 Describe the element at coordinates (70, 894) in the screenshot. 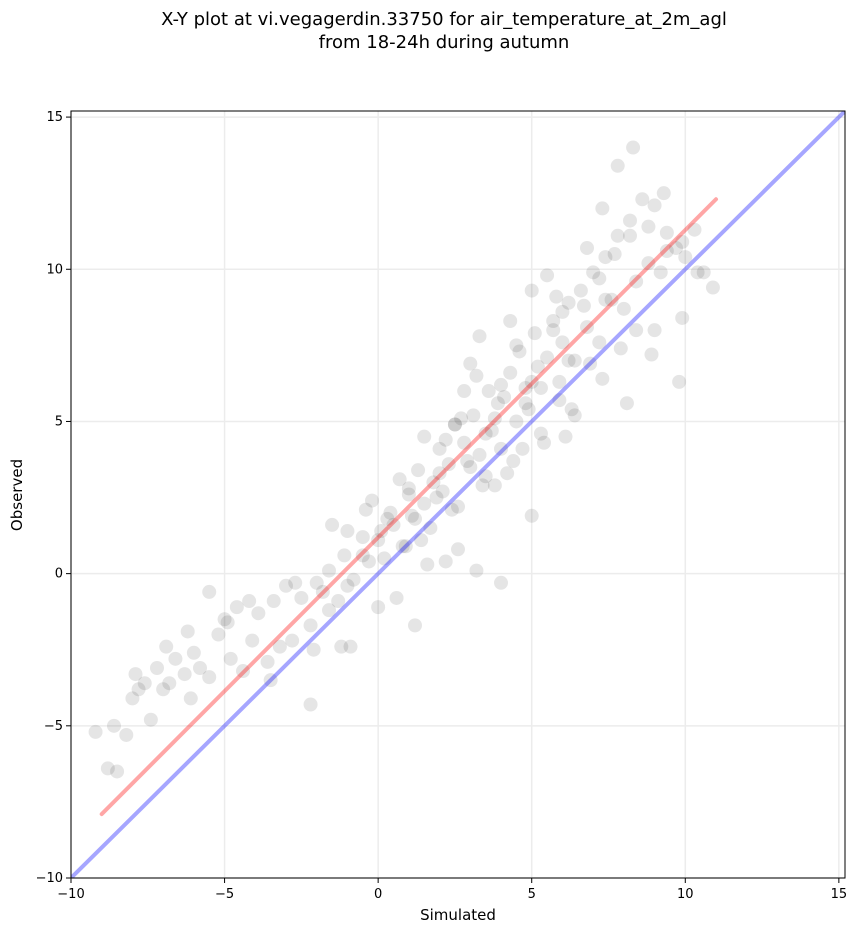

I see `x-tick-label: −10` at that location.